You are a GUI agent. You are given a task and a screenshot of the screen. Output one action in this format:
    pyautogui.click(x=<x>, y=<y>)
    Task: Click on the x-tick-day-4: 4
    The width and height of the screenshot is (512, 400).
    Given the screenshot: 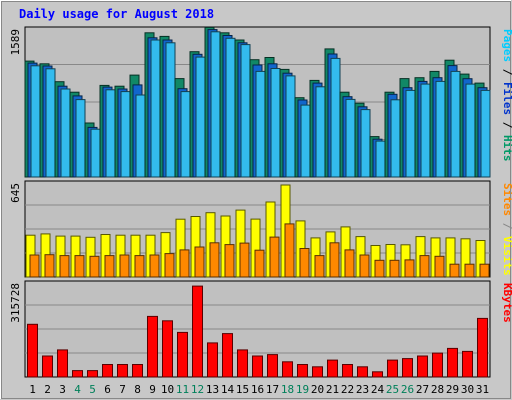 What is the action you would take?
    pyautogui.click(x=77, y=389)
    